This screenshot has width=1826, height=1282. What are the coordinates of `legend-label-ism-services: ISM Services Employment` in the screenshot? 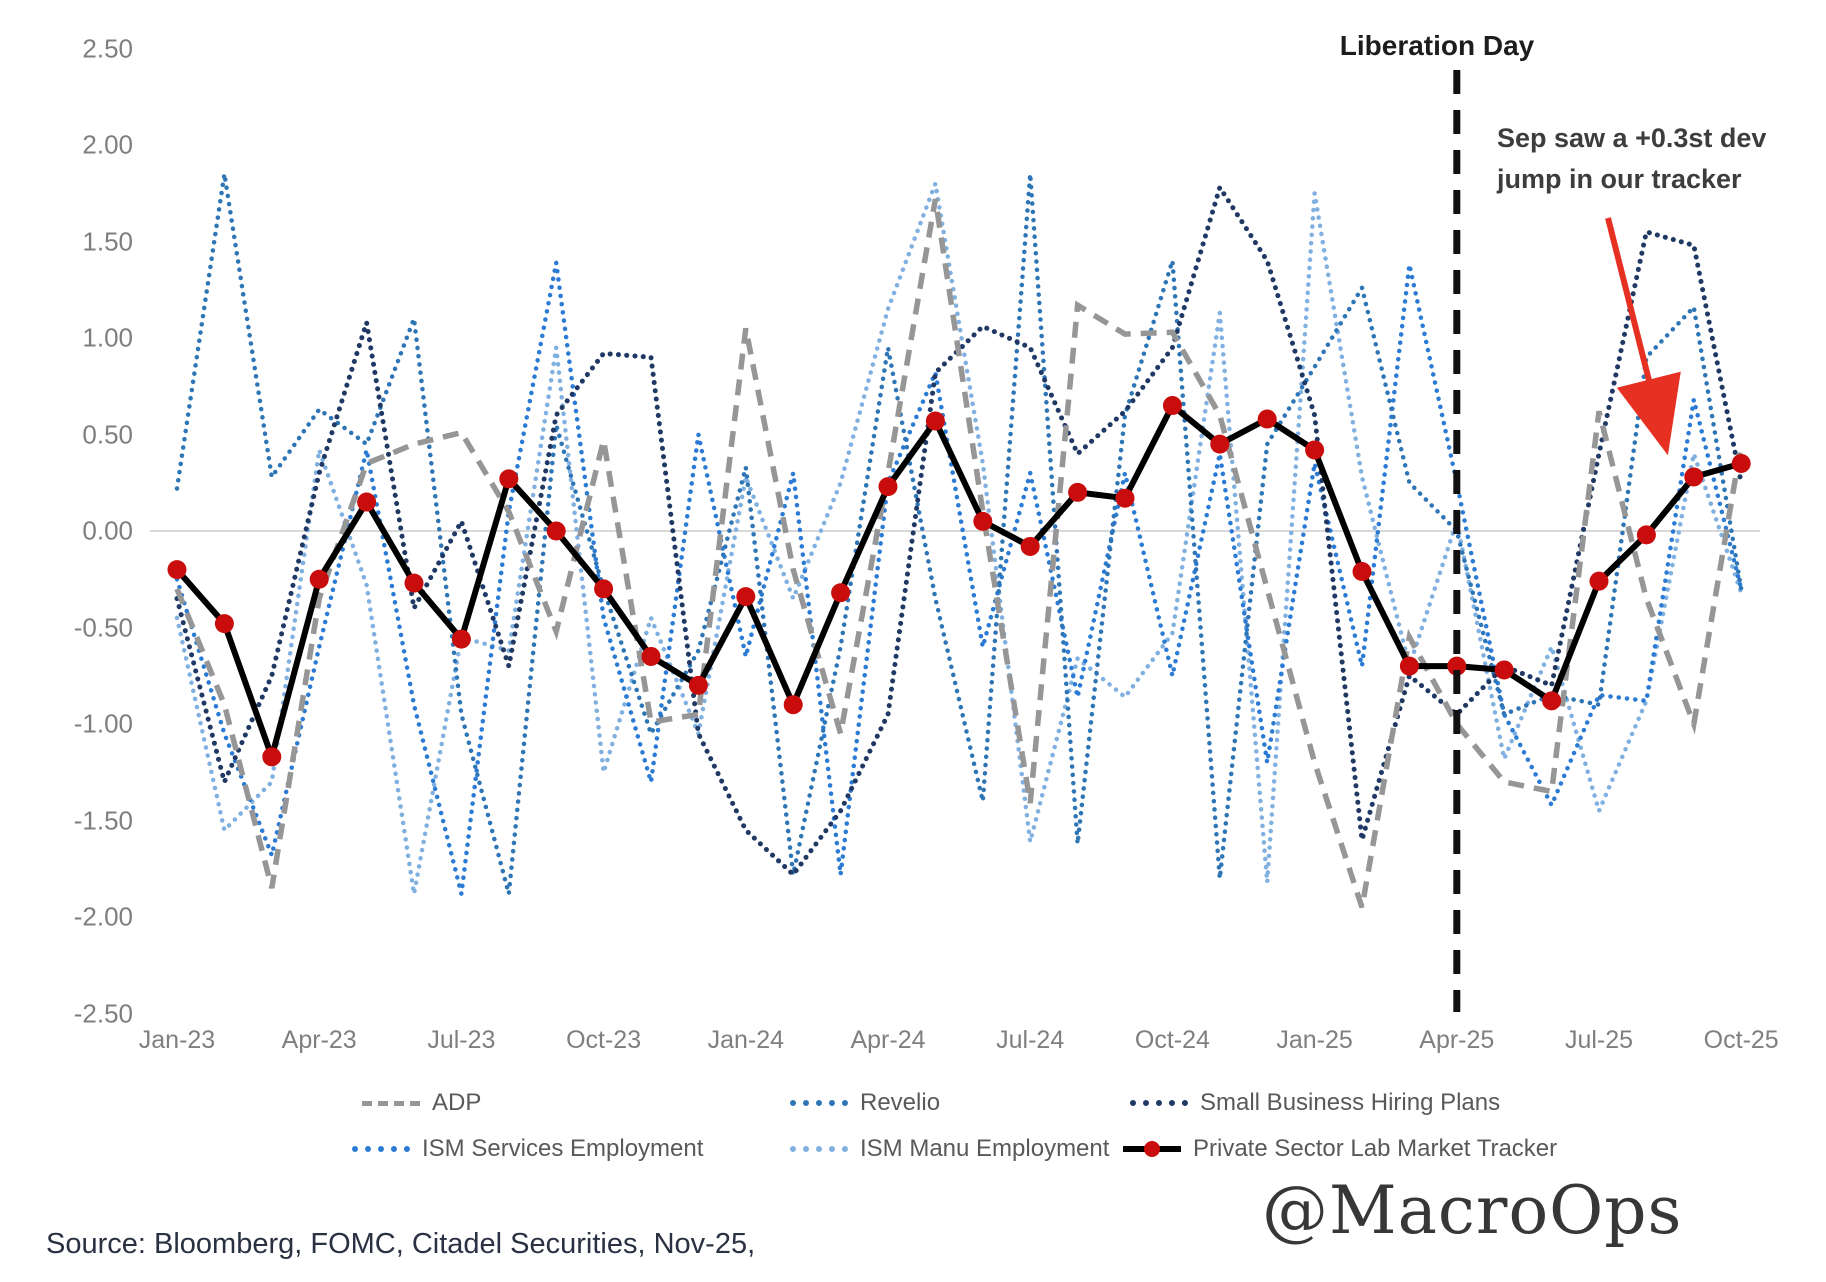 It's located at (563, 1148).